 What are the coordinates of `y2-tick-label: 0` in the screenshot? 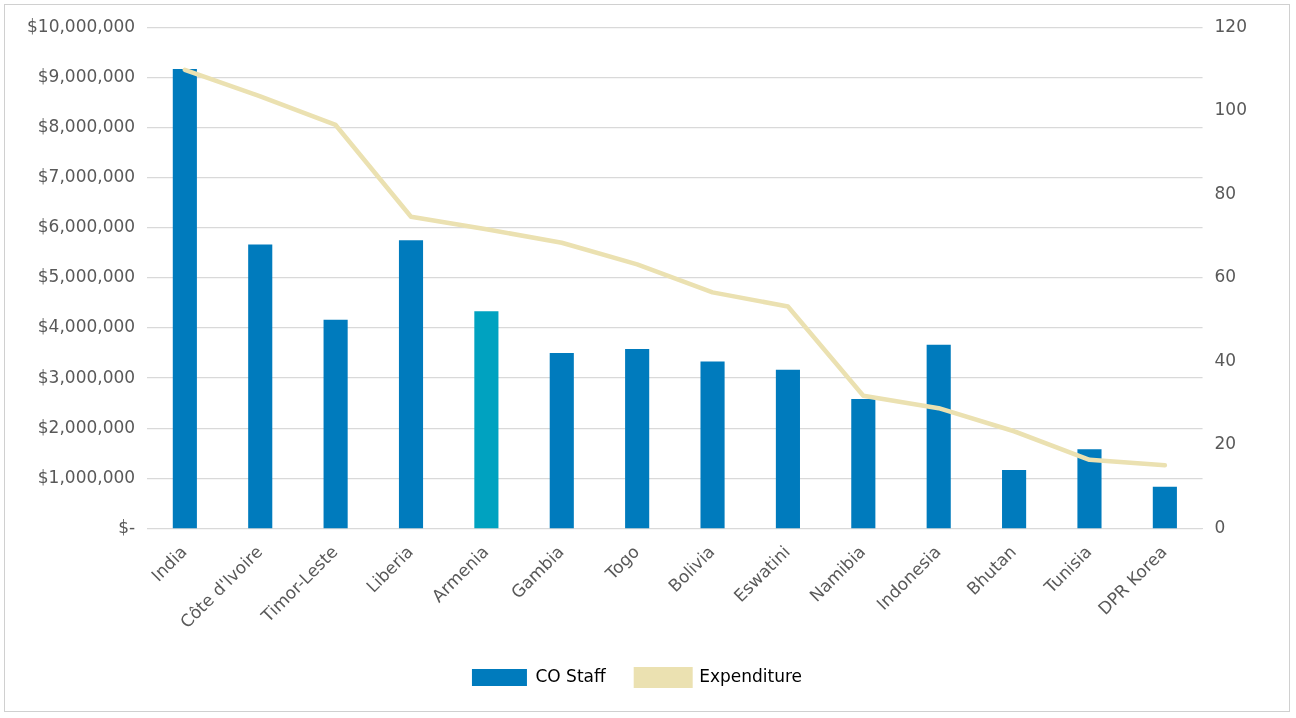 It's located at (1220, 526).